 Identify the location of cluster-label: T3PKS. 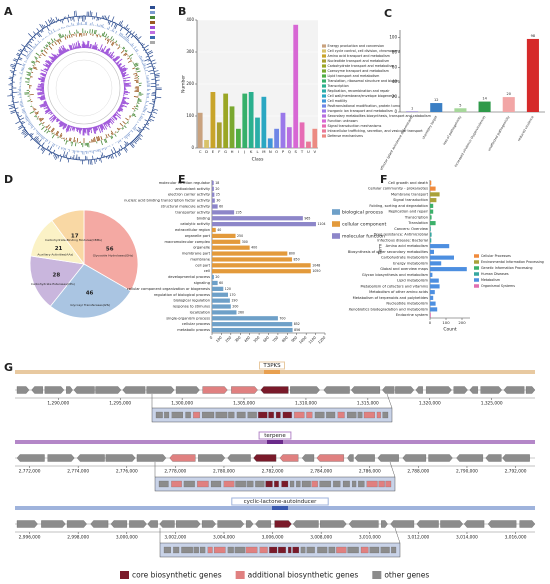
(271, 366).